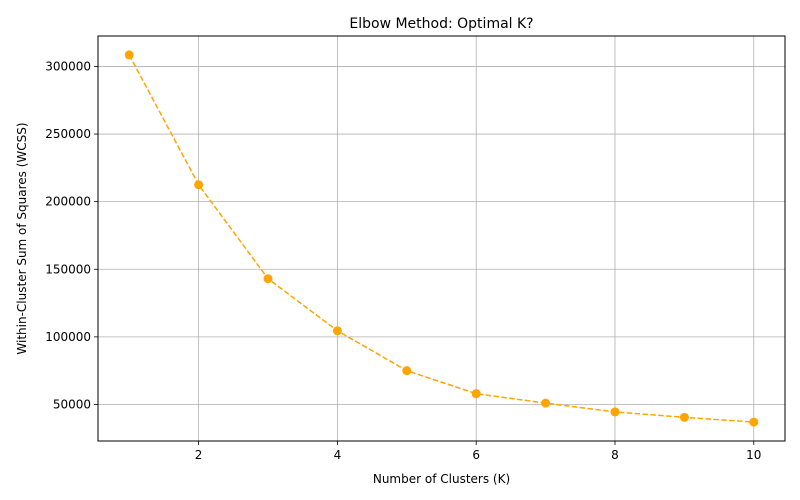 Image resolution: width=800 pixels, height=500 pixels. I want to click on y-tick-label: 150000, so click(68, 269).